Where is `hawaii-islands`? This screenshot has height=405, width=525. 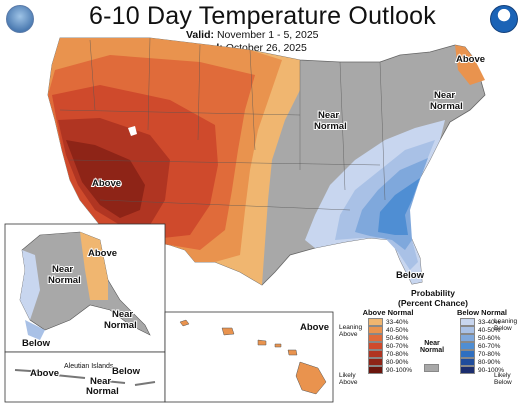
hawaii-islands is located at coordinates (253, 357).